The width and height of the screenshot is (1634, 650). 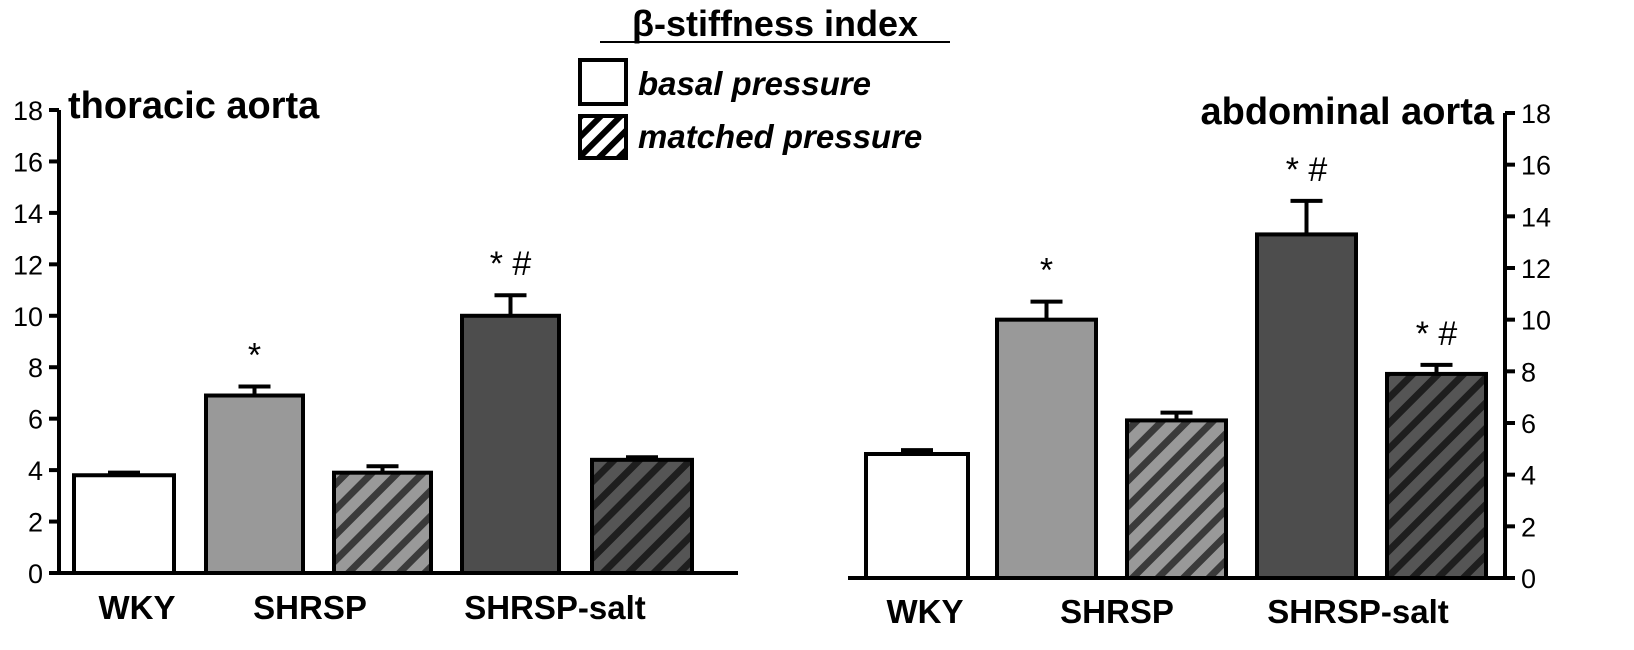 What do you see at coordinates (603, 137) in the screenshot?
I see `legend-swatch-matched` at bounding box center [603, 137].